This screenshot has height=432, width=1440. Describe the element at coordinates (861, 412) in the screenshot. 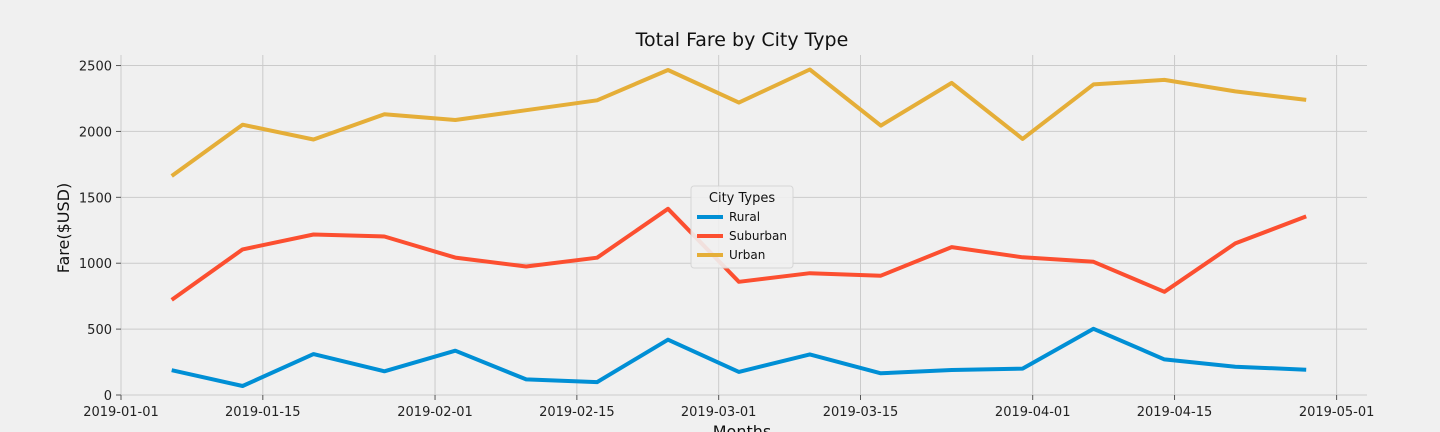

I see `x-tick-label: 2019-03-15` at that location.